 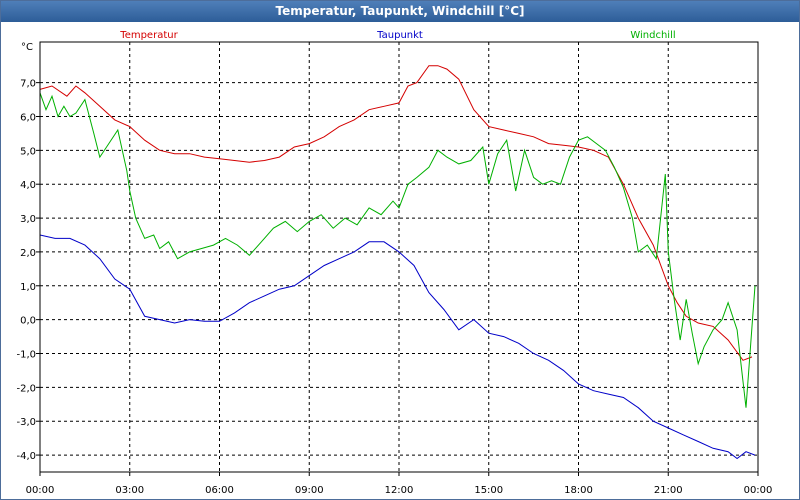 What do you see at coordinates (148, 35) in the screenshot?
I see `legend-temperatur: Temperatur` at bounding box center [148, 35].